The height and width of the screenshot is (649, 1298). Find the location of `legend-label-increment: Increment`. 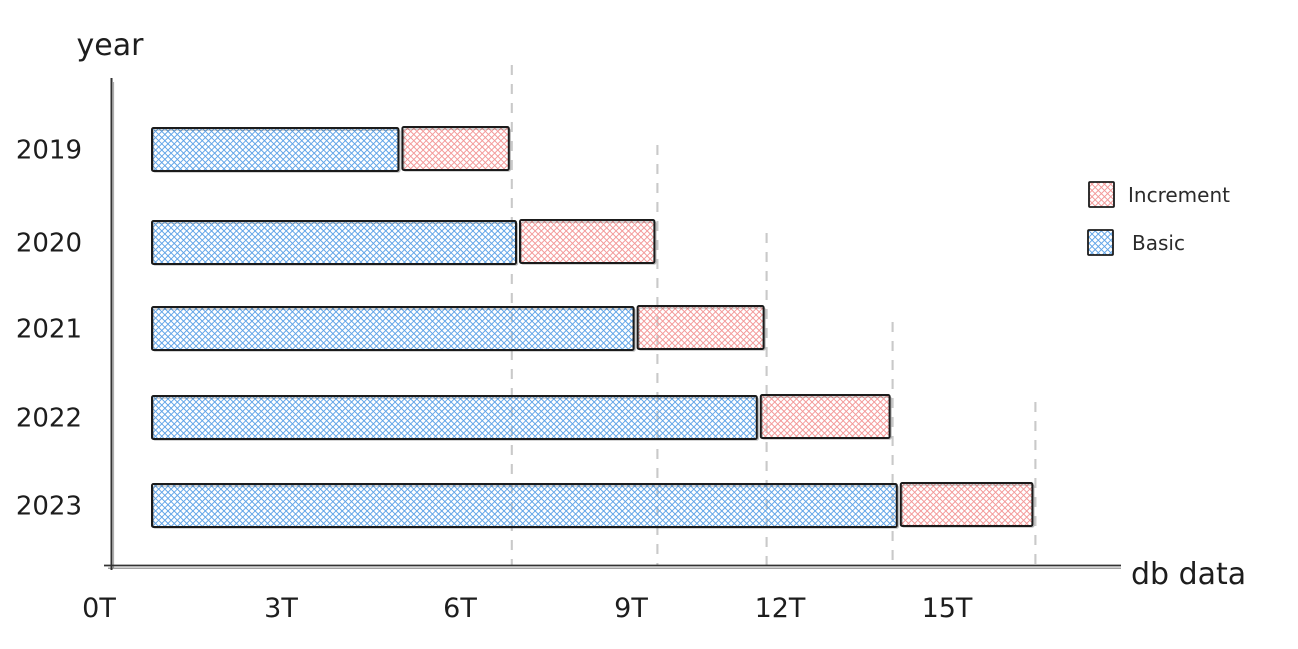

legend-label-increment: Increment is located at coordinates (1179, 195).